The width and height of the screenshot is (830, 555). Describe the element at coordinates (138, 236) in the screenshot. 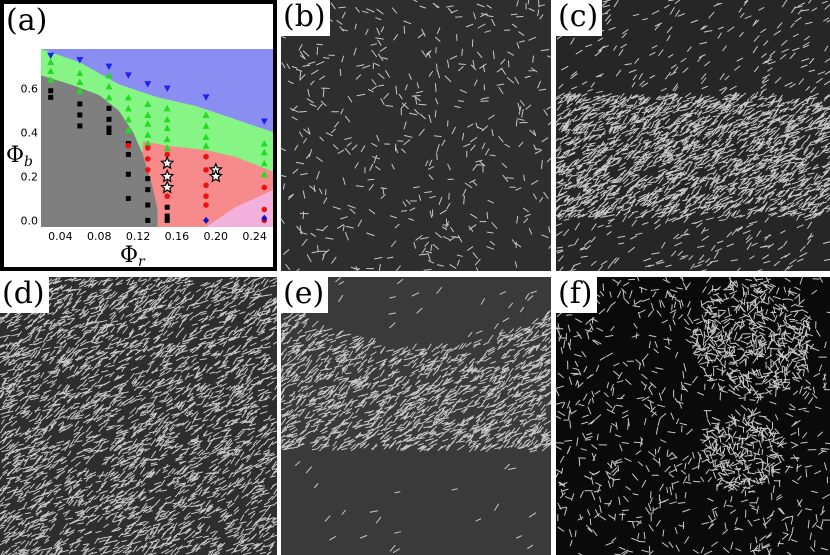

I see `x-tick-label: 0.12` at that location.